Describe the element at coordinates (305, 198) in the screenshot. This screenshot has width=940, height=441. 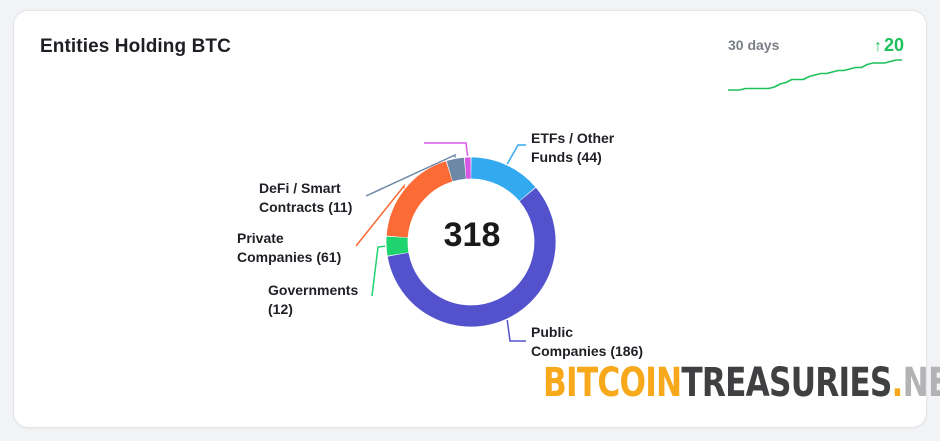
I see `label-defi: DeFi / Smart Contracts (11)` at that location.